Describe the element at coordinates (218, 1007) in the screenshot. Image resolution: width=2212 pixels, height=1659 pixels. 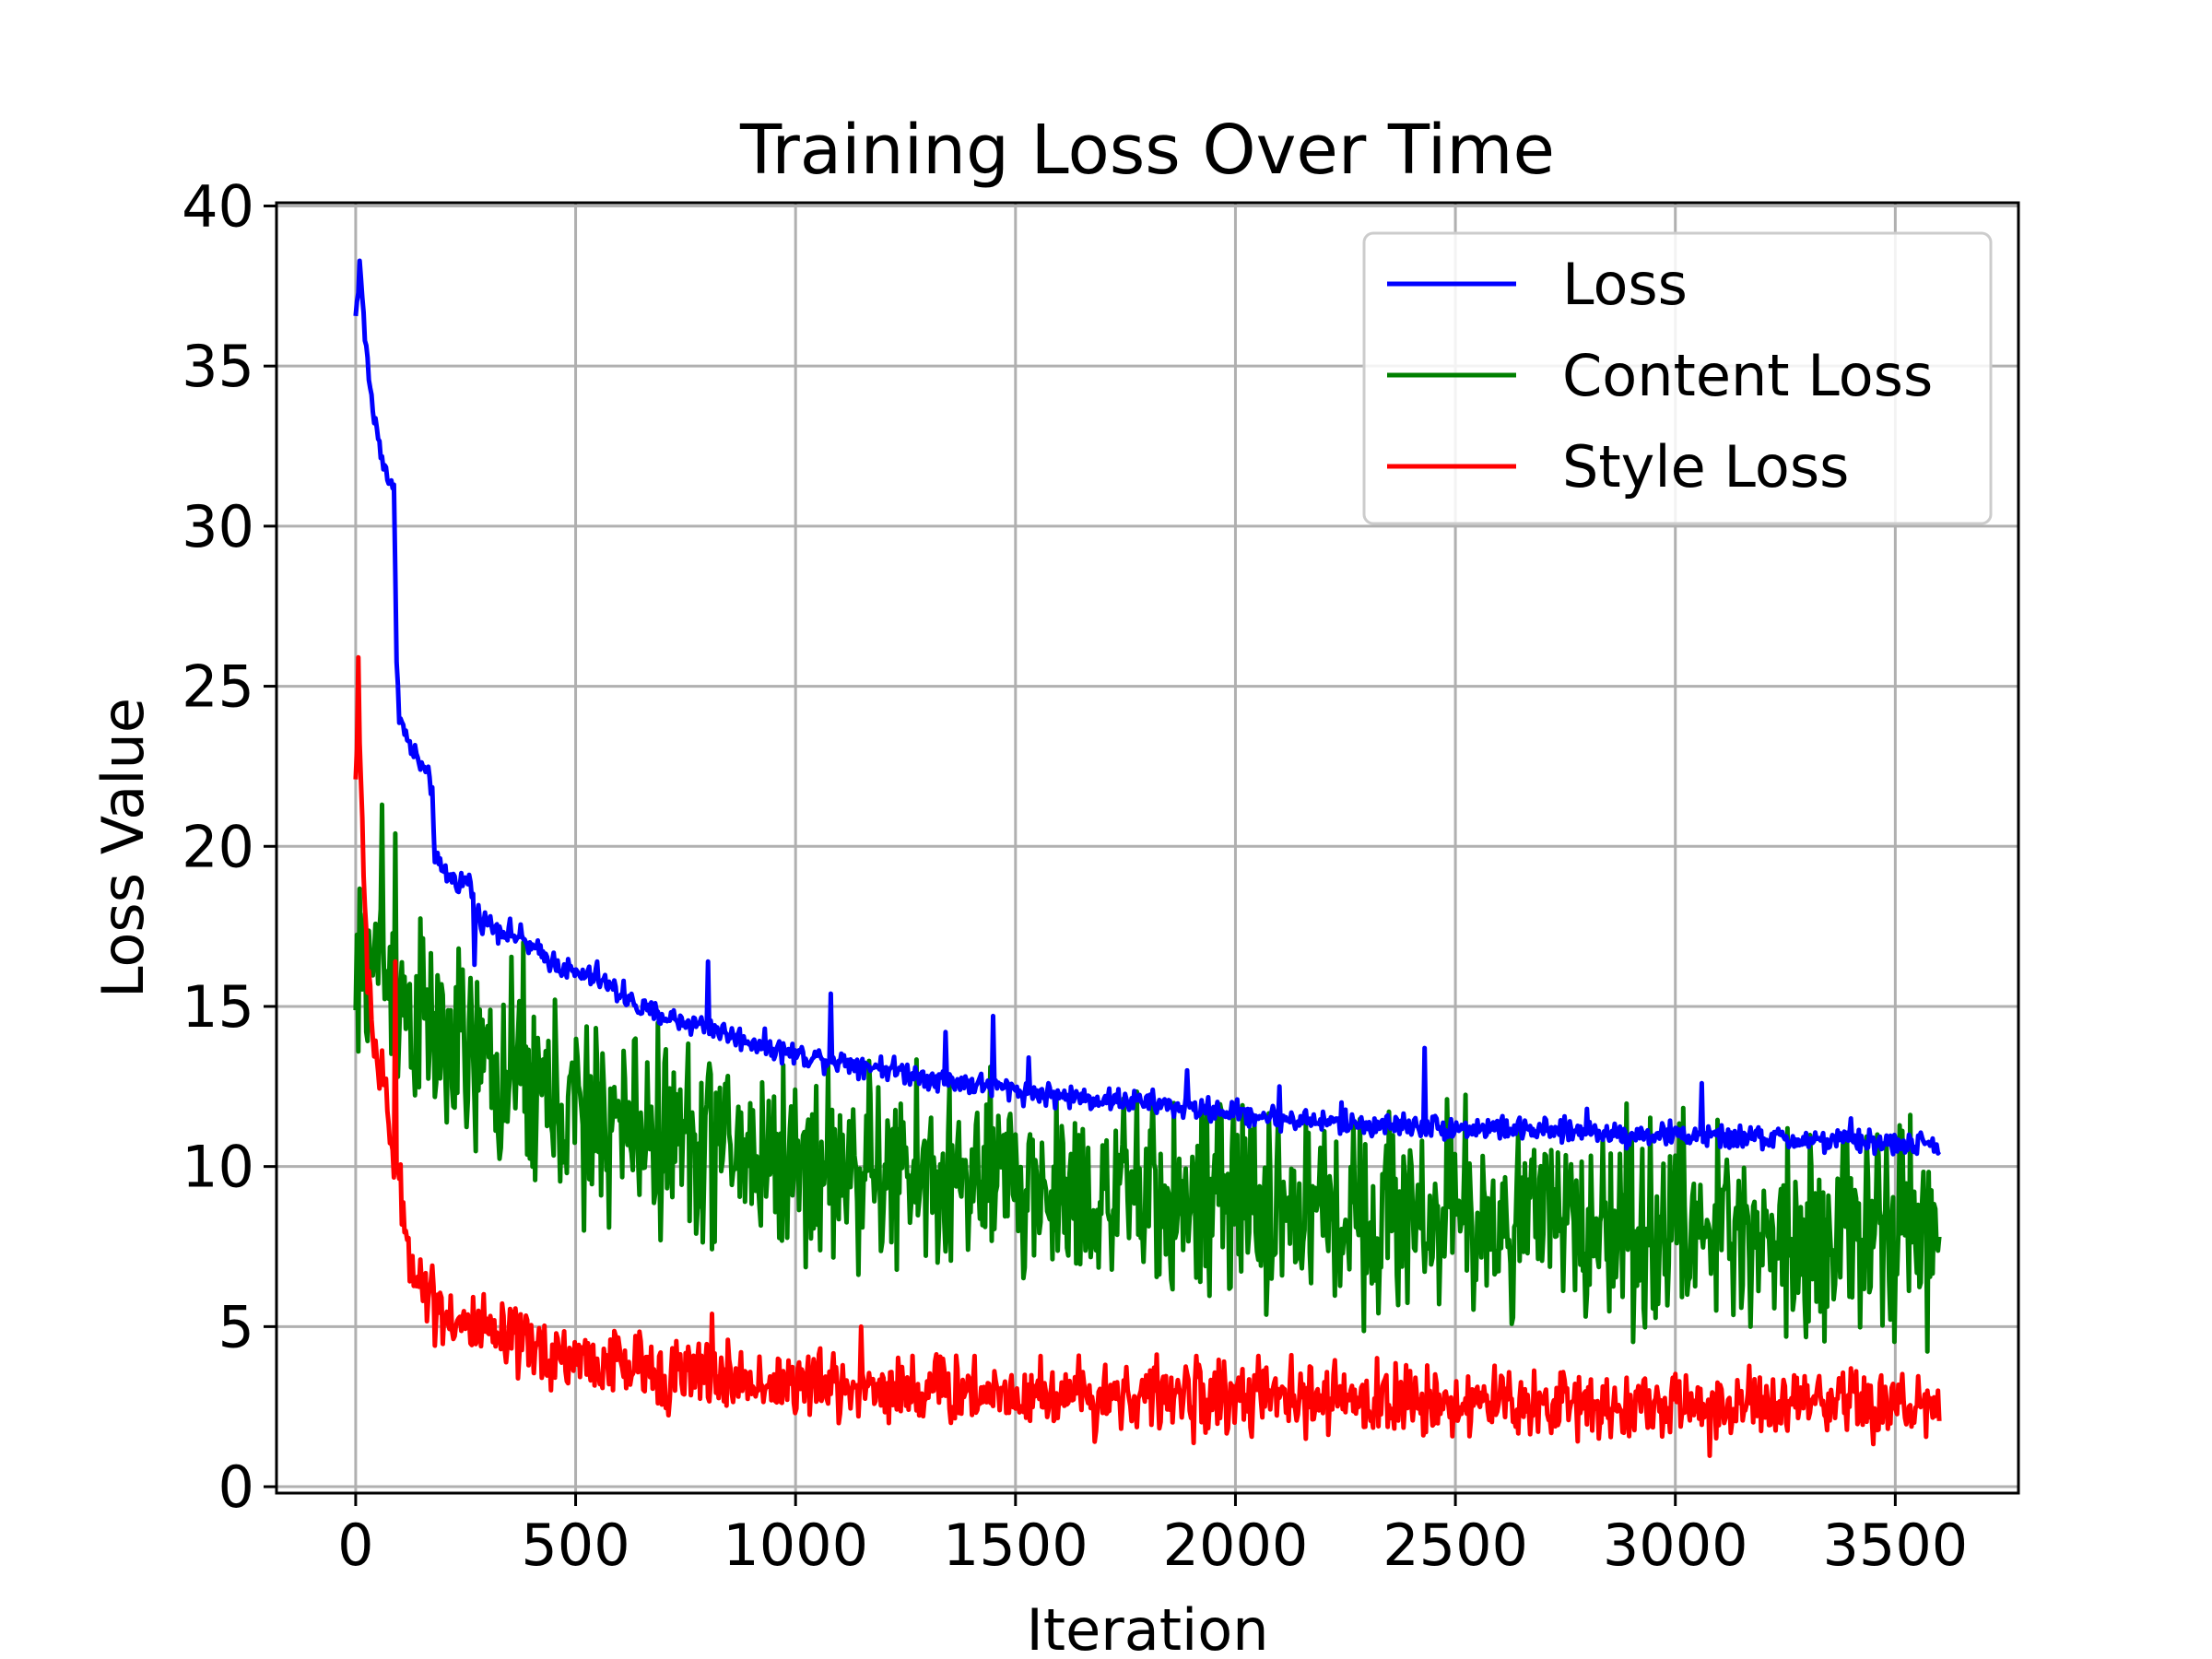
I see `y-tick-label: 15` at that location.